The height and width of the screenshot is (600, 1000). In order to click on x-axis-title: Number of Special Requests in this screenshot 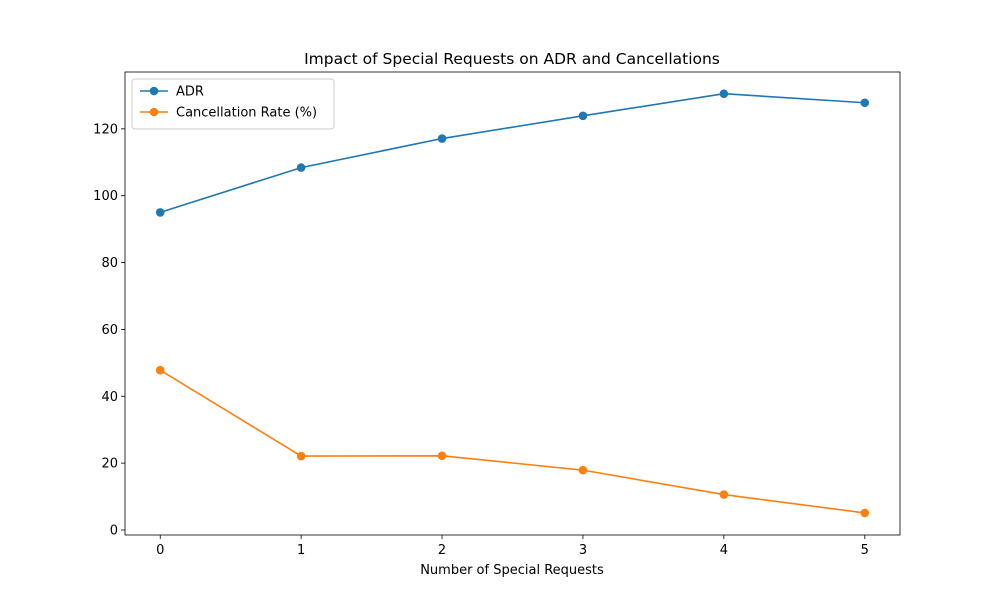, I will do `click(512, 570)`.